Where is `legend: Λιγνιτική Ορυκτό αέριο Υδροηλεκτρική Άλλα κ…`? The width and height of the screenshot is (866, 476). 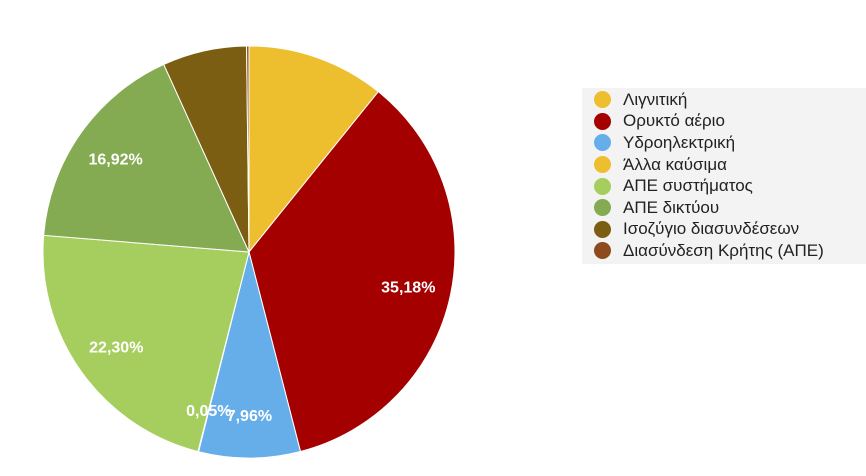 legend: Λιγνιτική Ορυκτό αέριο Υδροηλεκτρική Άλλα κ… is located at coordinates (724, 176).